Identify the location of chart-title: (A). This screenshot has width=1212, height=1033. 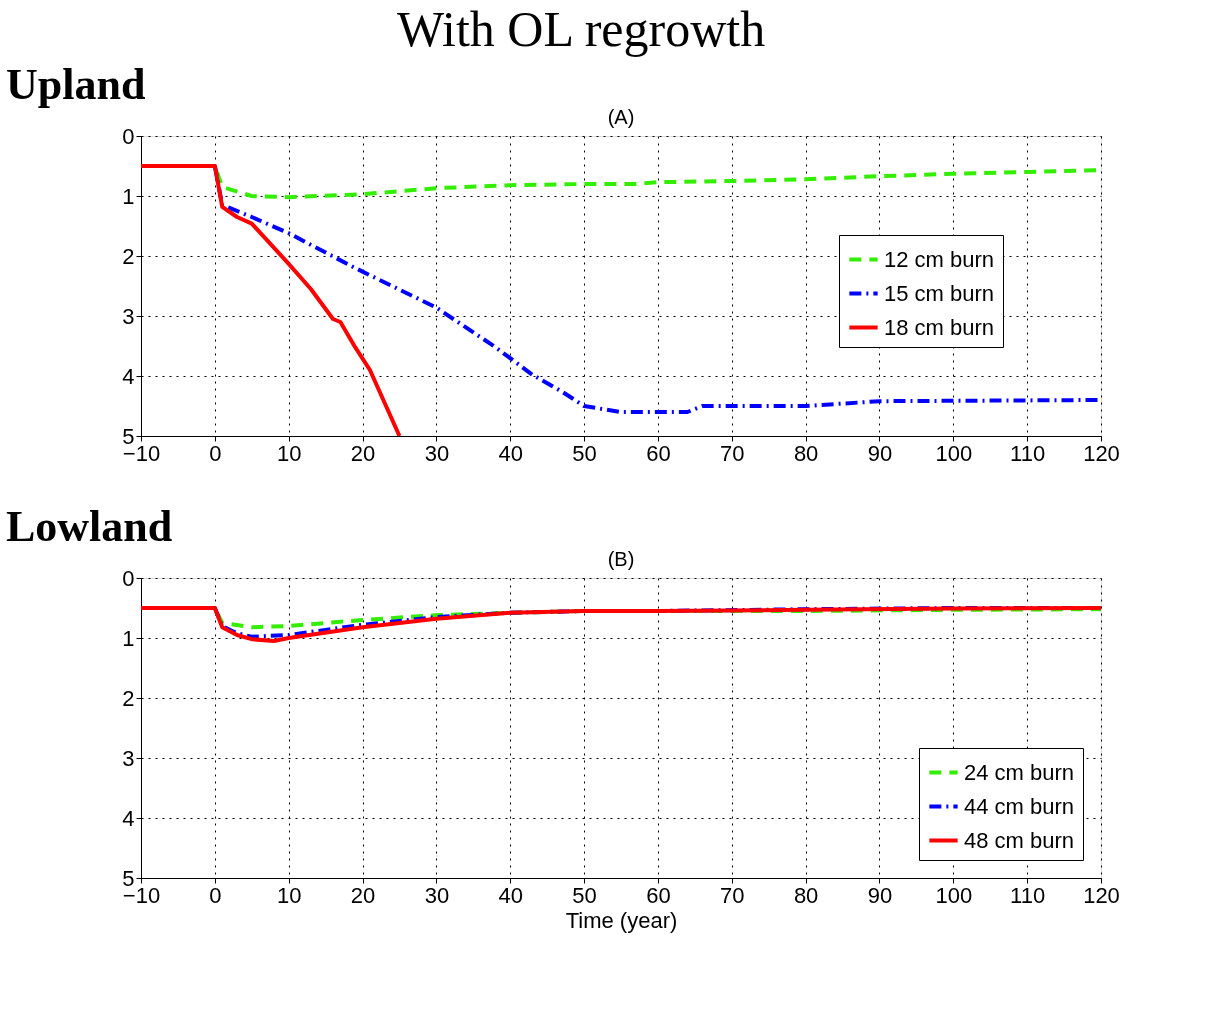
(621, 117).